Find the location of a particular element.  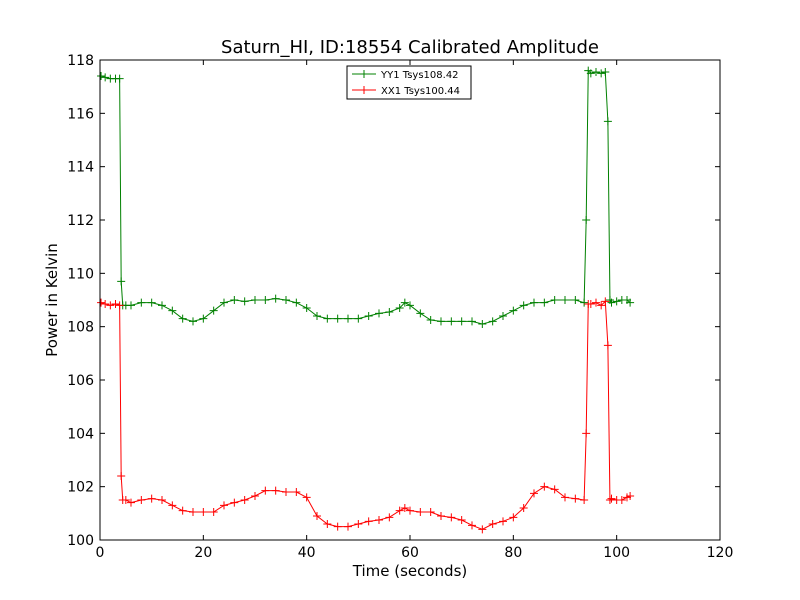

y-tick-label: 104 is located at coordinates (80, 434).